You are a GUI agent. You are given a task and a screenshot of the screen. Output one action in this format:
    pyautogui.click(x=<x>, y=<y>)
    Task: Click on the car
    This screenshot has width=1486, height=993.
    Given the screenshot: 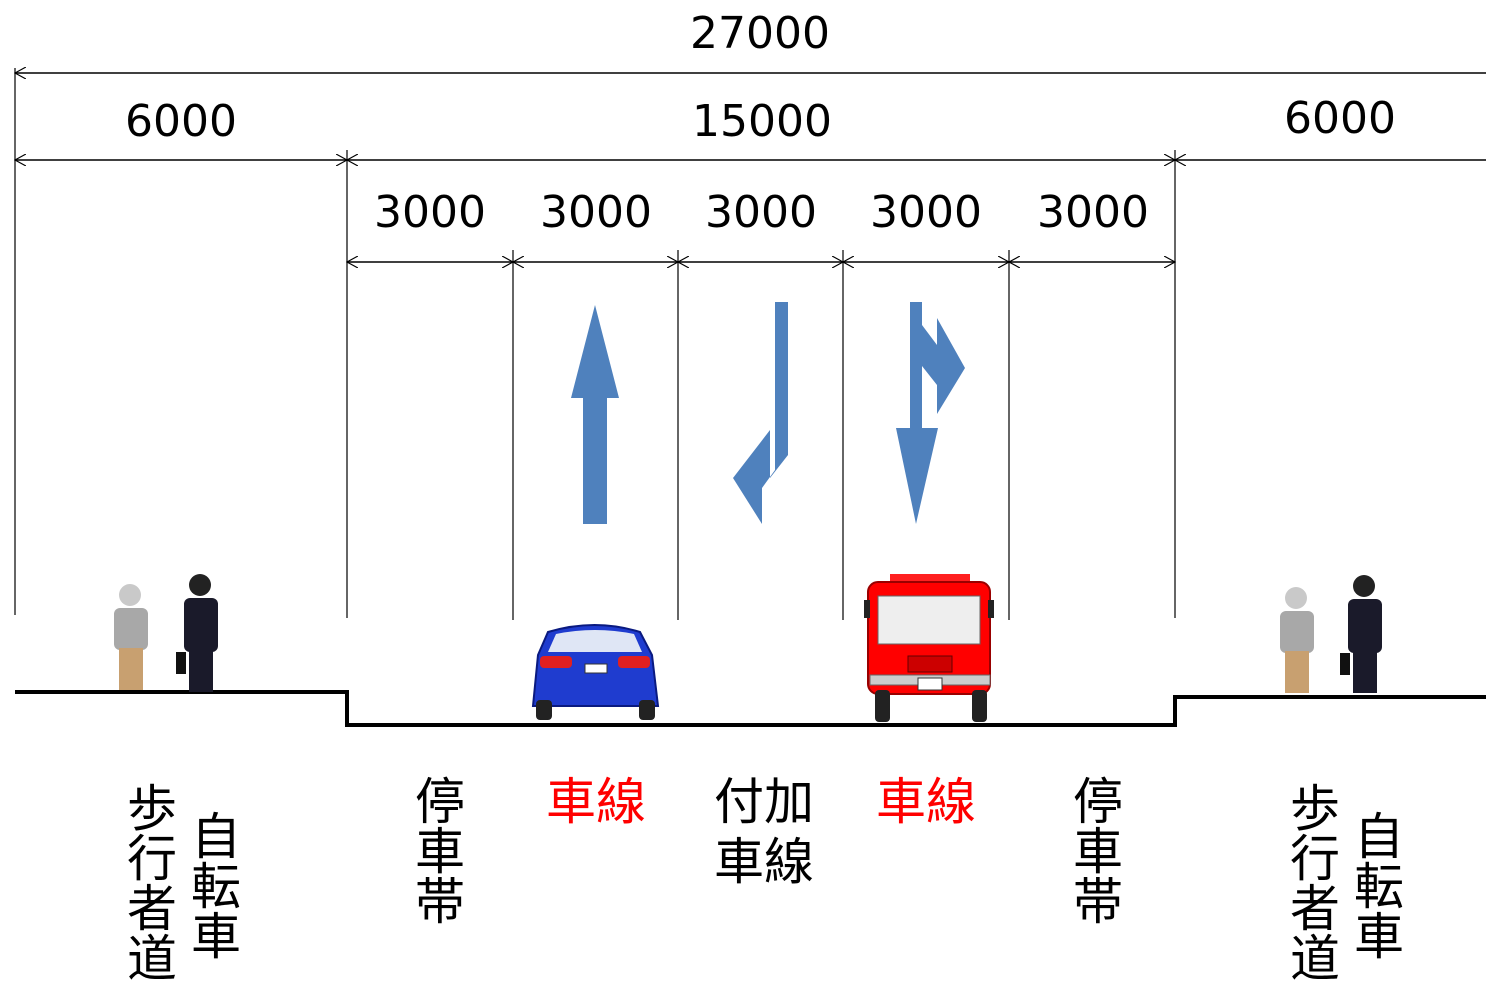 What is the action you would take?
    pyautogui.click(x=595, y=672)
    